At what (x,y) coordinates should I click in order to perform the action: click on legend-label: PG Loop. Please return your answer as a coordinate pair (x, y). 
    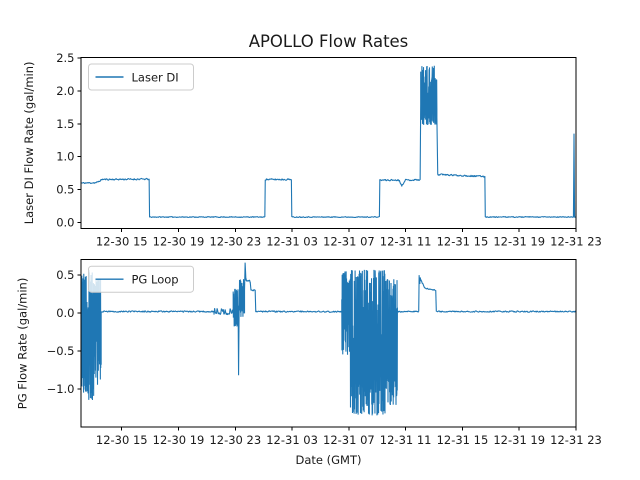
    Looking at the image, I should click on (155, 280).